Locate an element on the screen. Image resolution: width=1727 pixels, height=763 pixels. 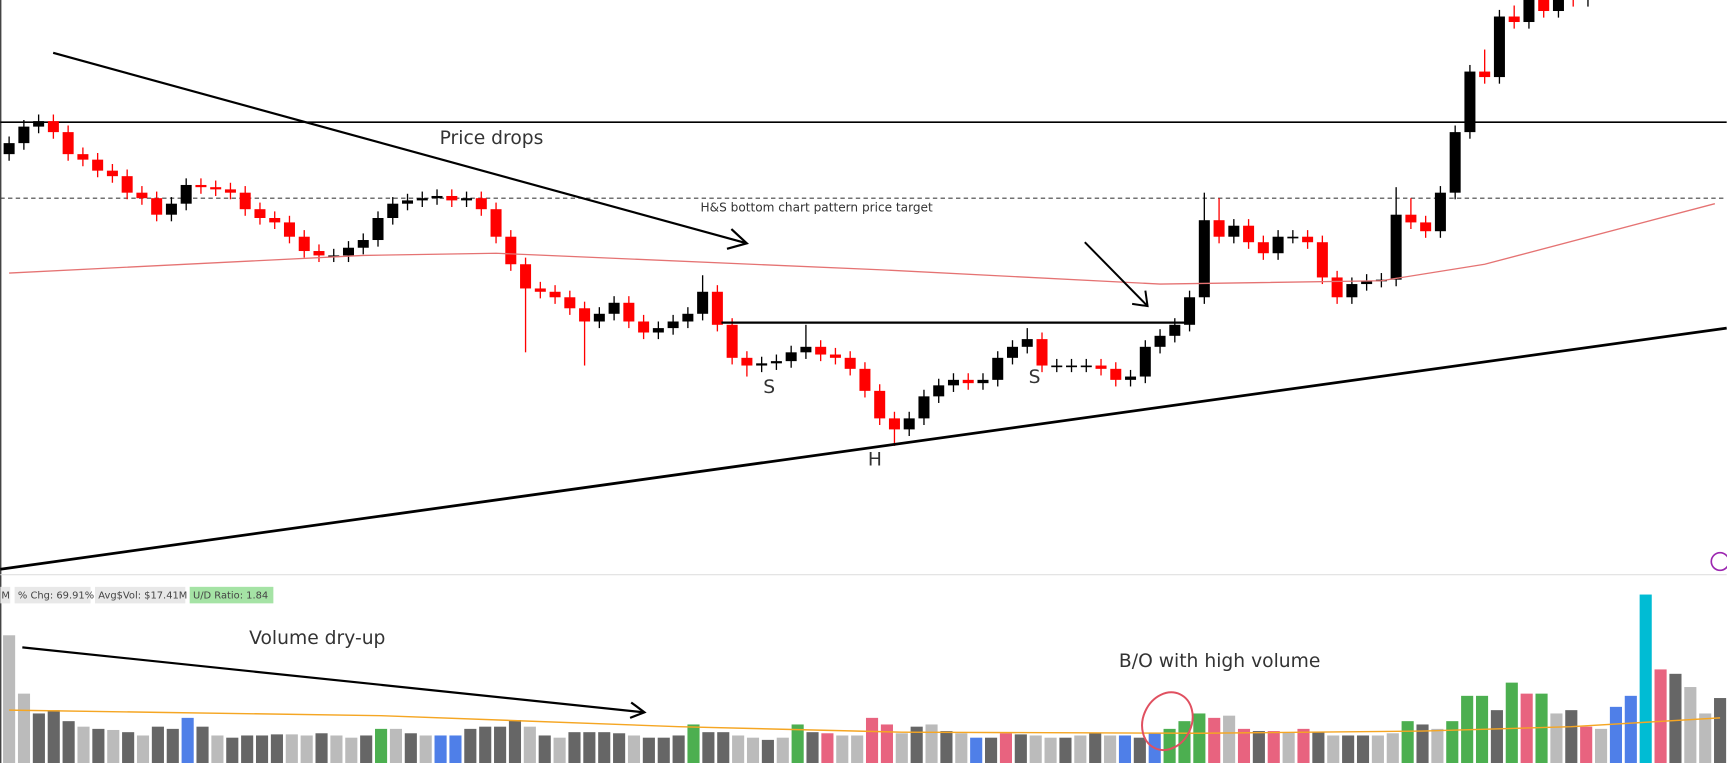
annotation: Price drops is located at coordinates (492, 138).